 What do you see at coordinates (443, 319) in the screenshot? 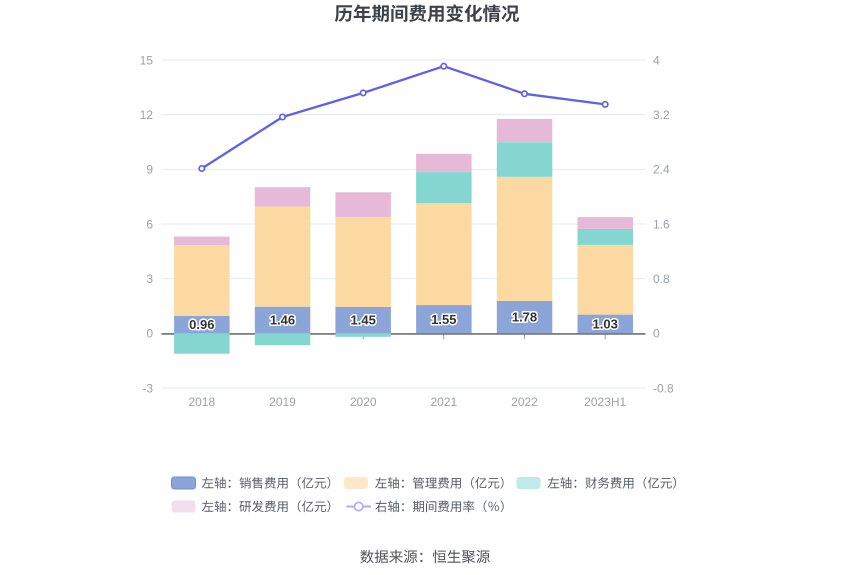
I see `svg-text: 1.55` at bounding box center [443, 319].